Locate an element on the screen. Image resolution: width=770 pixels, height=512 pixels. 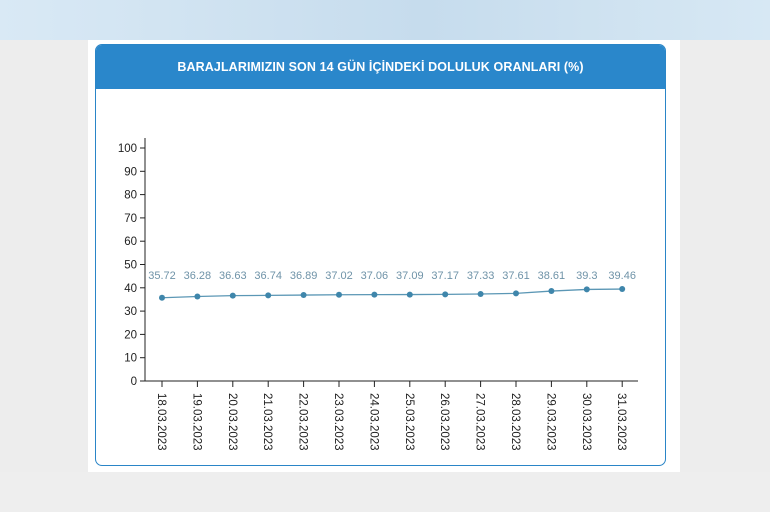
y-tick-label: 60 is located at coordinates (130, 242).